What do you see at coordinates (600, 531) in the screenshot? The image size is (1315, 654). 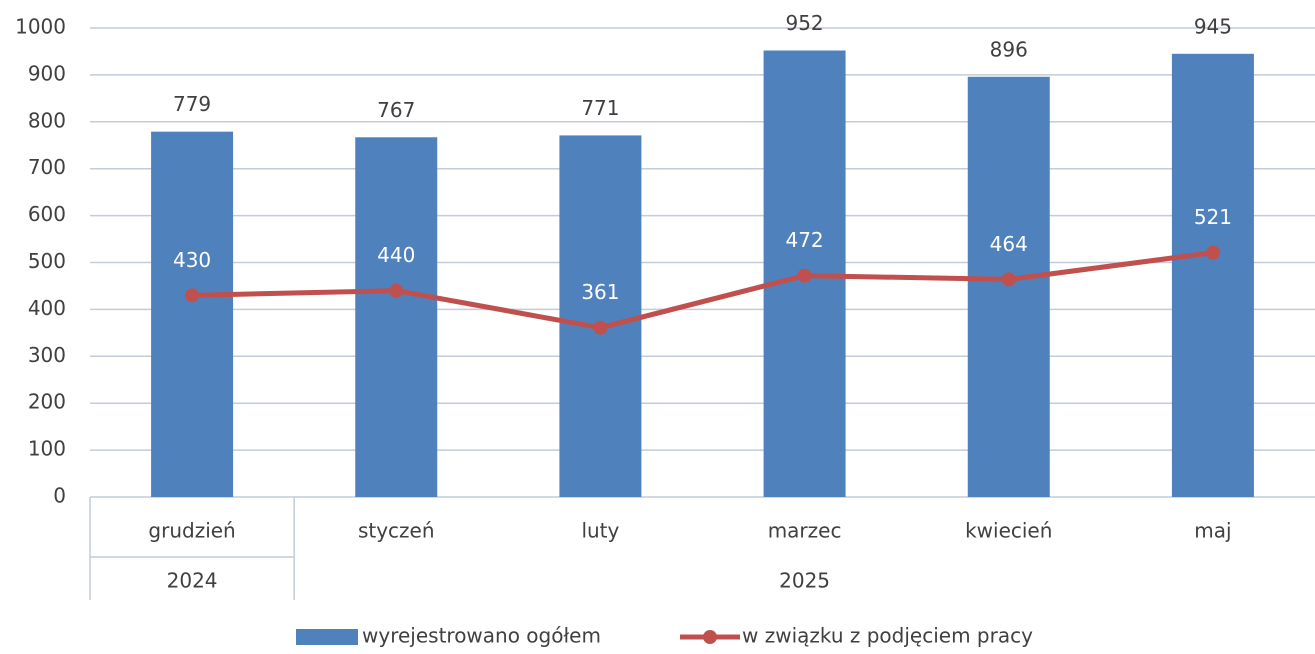 I see `x-tick-label: luty` at bounding box center [600, 531].